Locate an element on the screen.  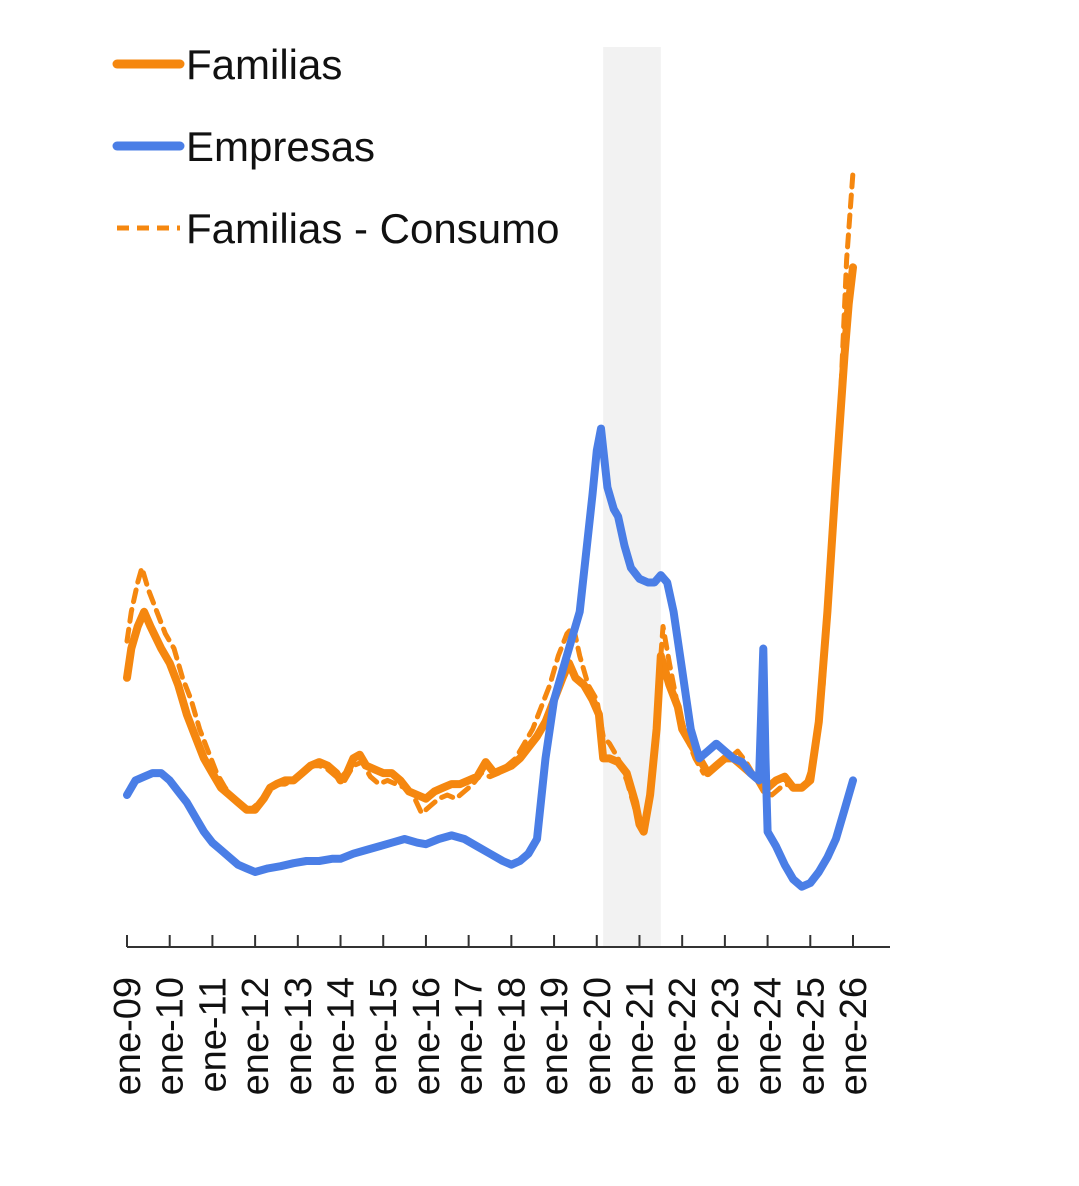
legend: Familias Empresas Familias - Consumo is located at coordinates (335, 146).